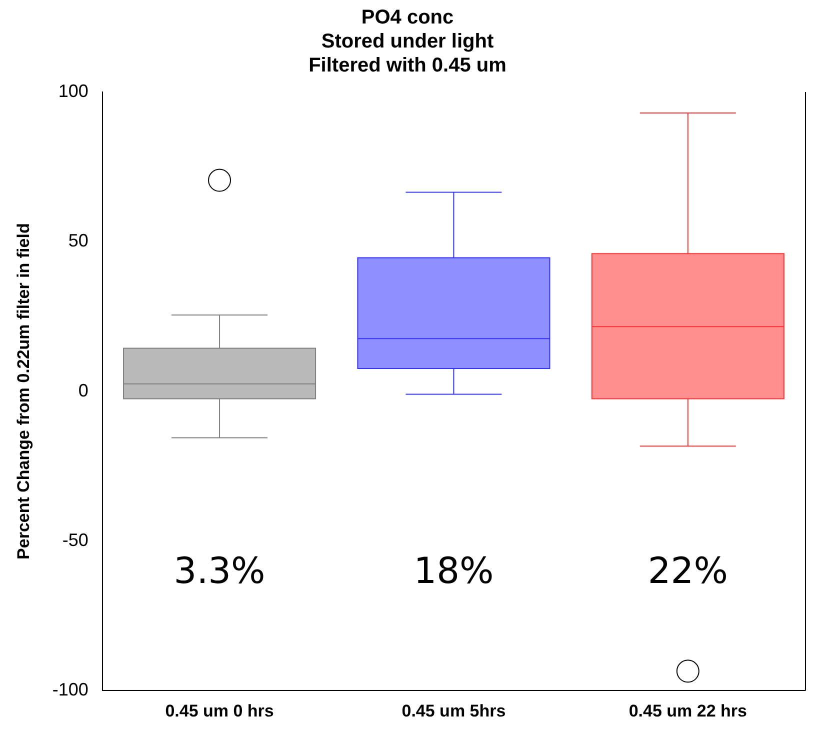 This screenshot has width=817, height=735. What do you see at coordinates (23, 391) in the screenshot?
I see `y-axis-title: Percent Change from 0.22um filter in field` at bounding box center [23, 391].